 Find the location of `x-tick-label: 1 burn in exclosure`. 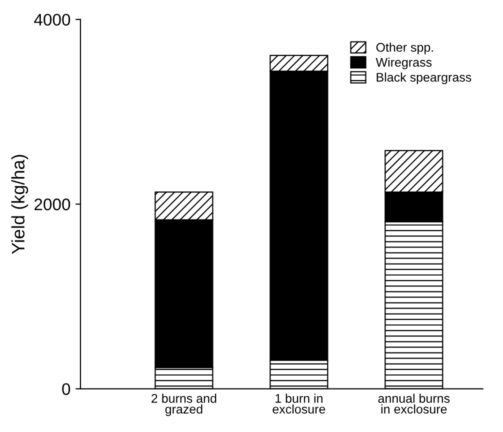

x-tick-label: 1 burn in exclosure is located at coordinates (299, 404).